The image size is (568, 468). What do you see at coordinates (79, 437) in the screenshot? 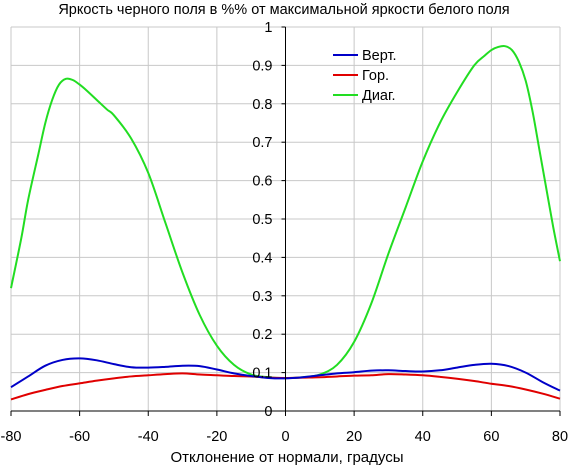
I see `x-tick-label: -60` at bounding box center [79, 437].